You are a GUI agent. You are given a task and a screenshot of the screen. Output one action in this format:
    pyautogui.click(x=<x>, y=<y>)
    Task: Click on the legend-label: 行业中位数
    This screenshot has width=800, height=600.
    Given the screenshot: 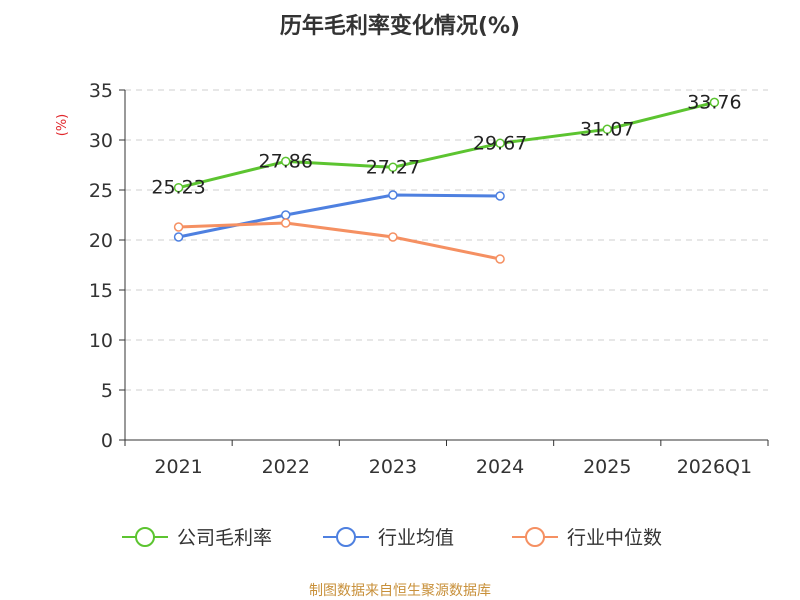 What is the action you would take?
    pyautogui.click(x=614, y=538)
    